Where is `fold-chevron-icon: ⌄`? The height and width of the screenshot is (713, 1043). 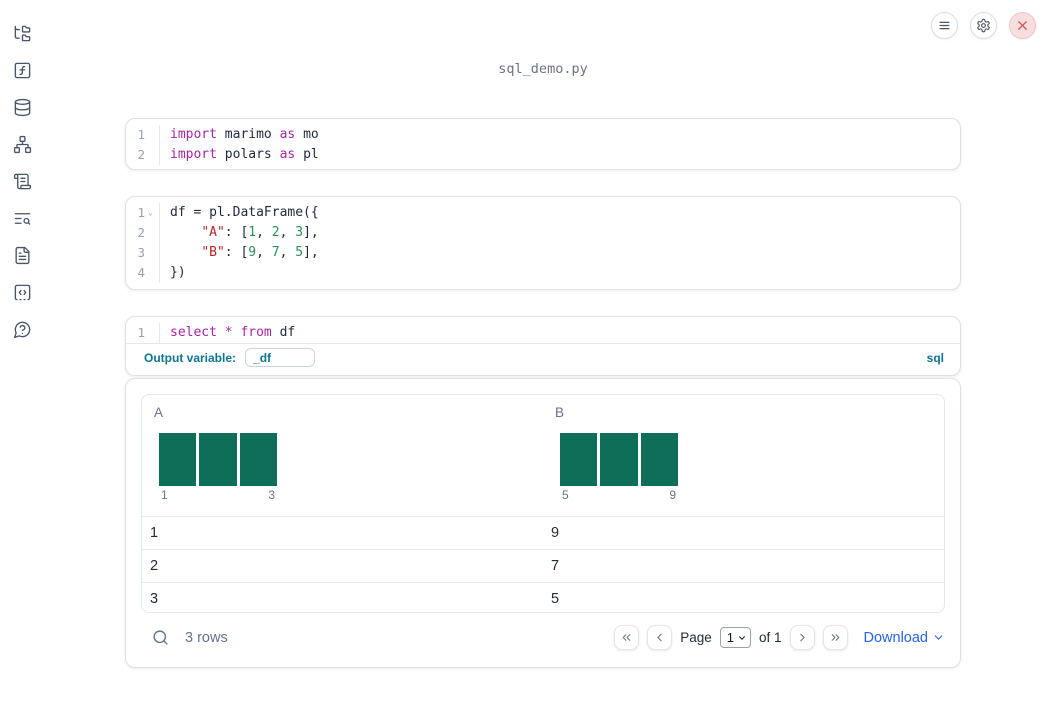 fold-chevron-icon: ⌄ is located at coordinates (150, 212).